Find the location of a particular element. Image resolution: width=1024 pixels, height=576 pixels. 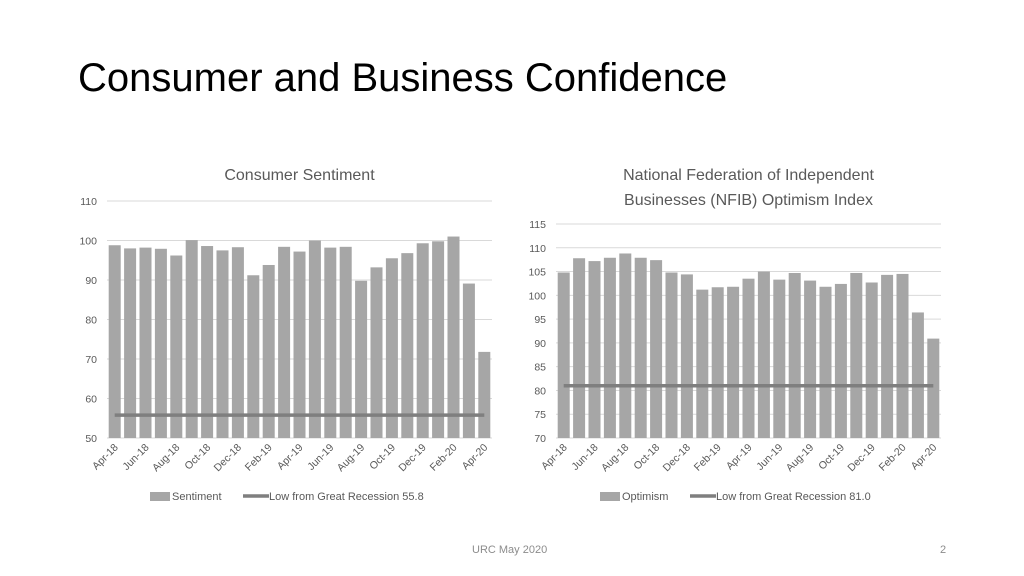

legend-label: Low from Great Recession 55.8 is located at coordinates (346, 497).